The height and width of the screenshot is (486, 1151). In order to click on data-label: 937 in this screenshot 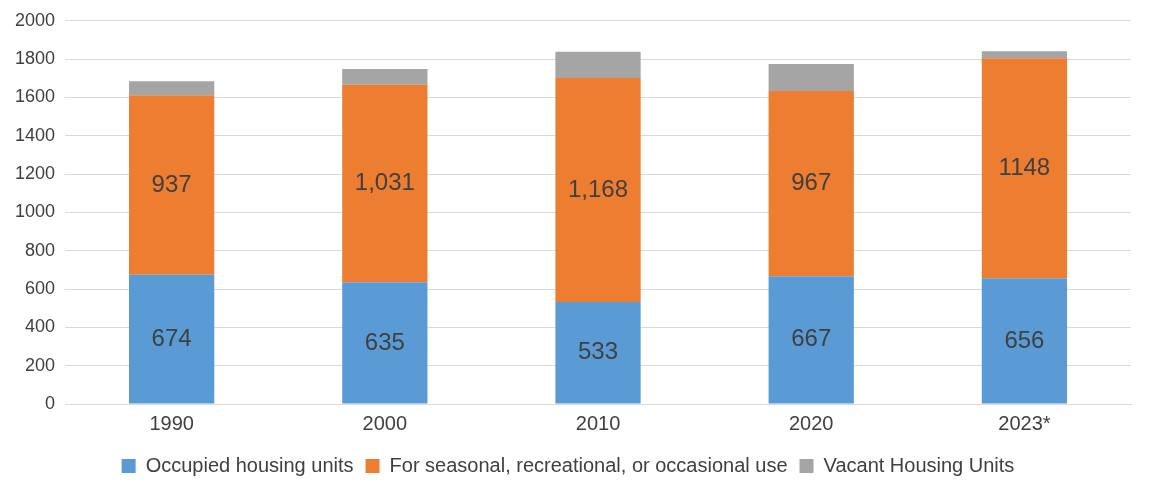, I will do `click(171, 183)`.